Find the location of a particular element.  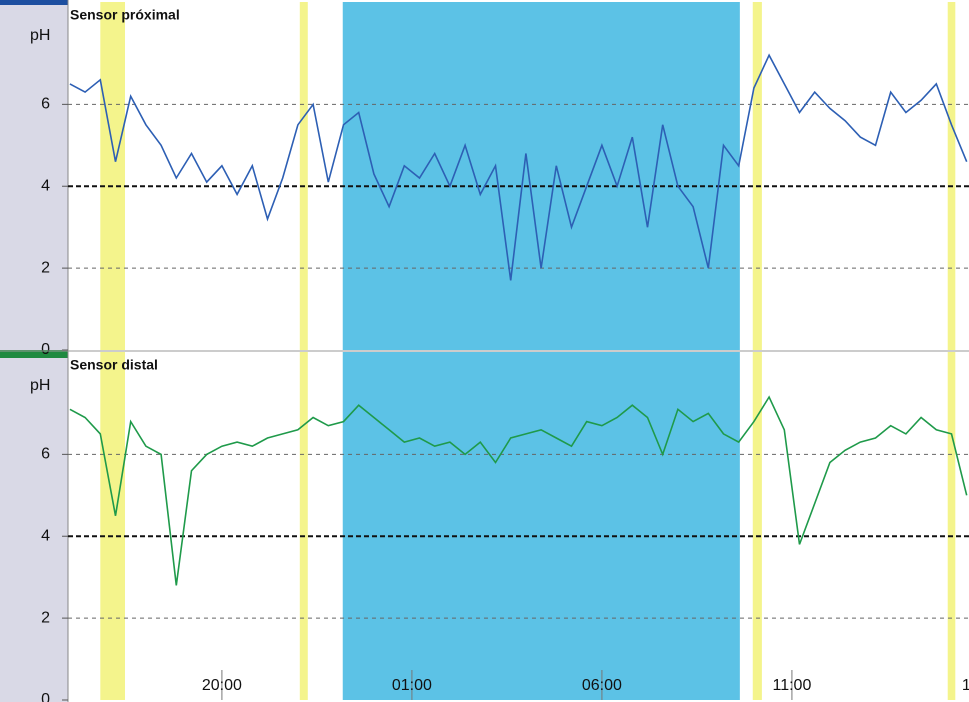

x-tick-label: 11:00 is located at coordinates (791, 685).